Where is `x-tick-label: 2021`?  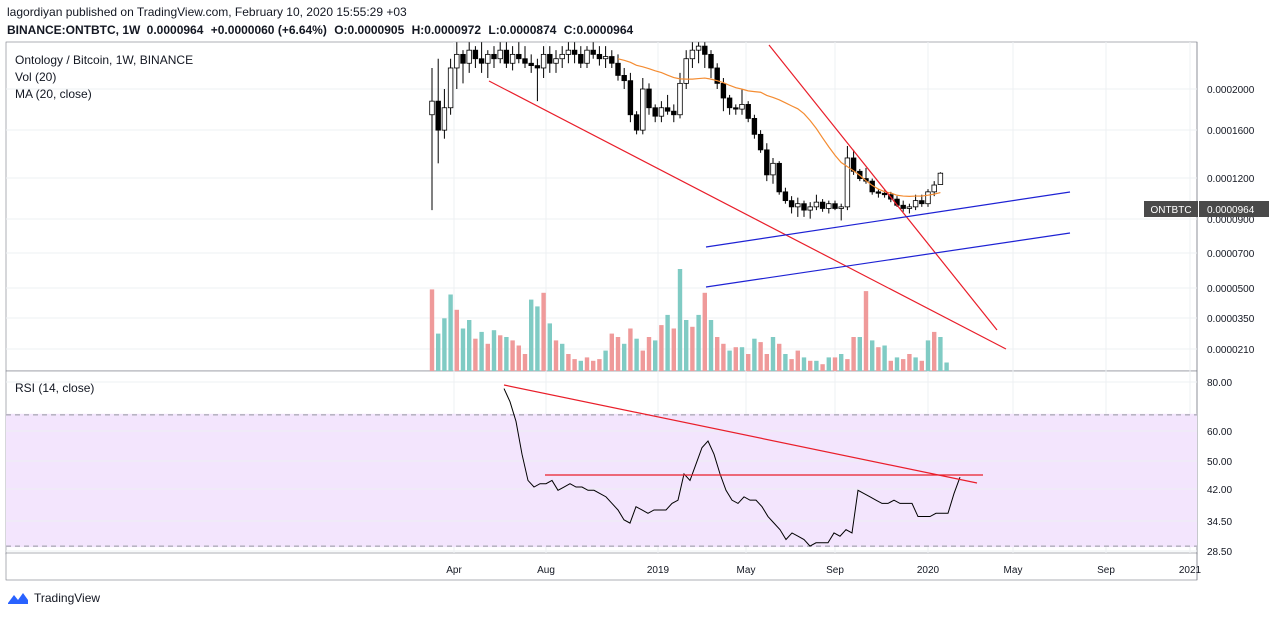
x-tick-label: 2021 is located at coordinates (1190, 570).